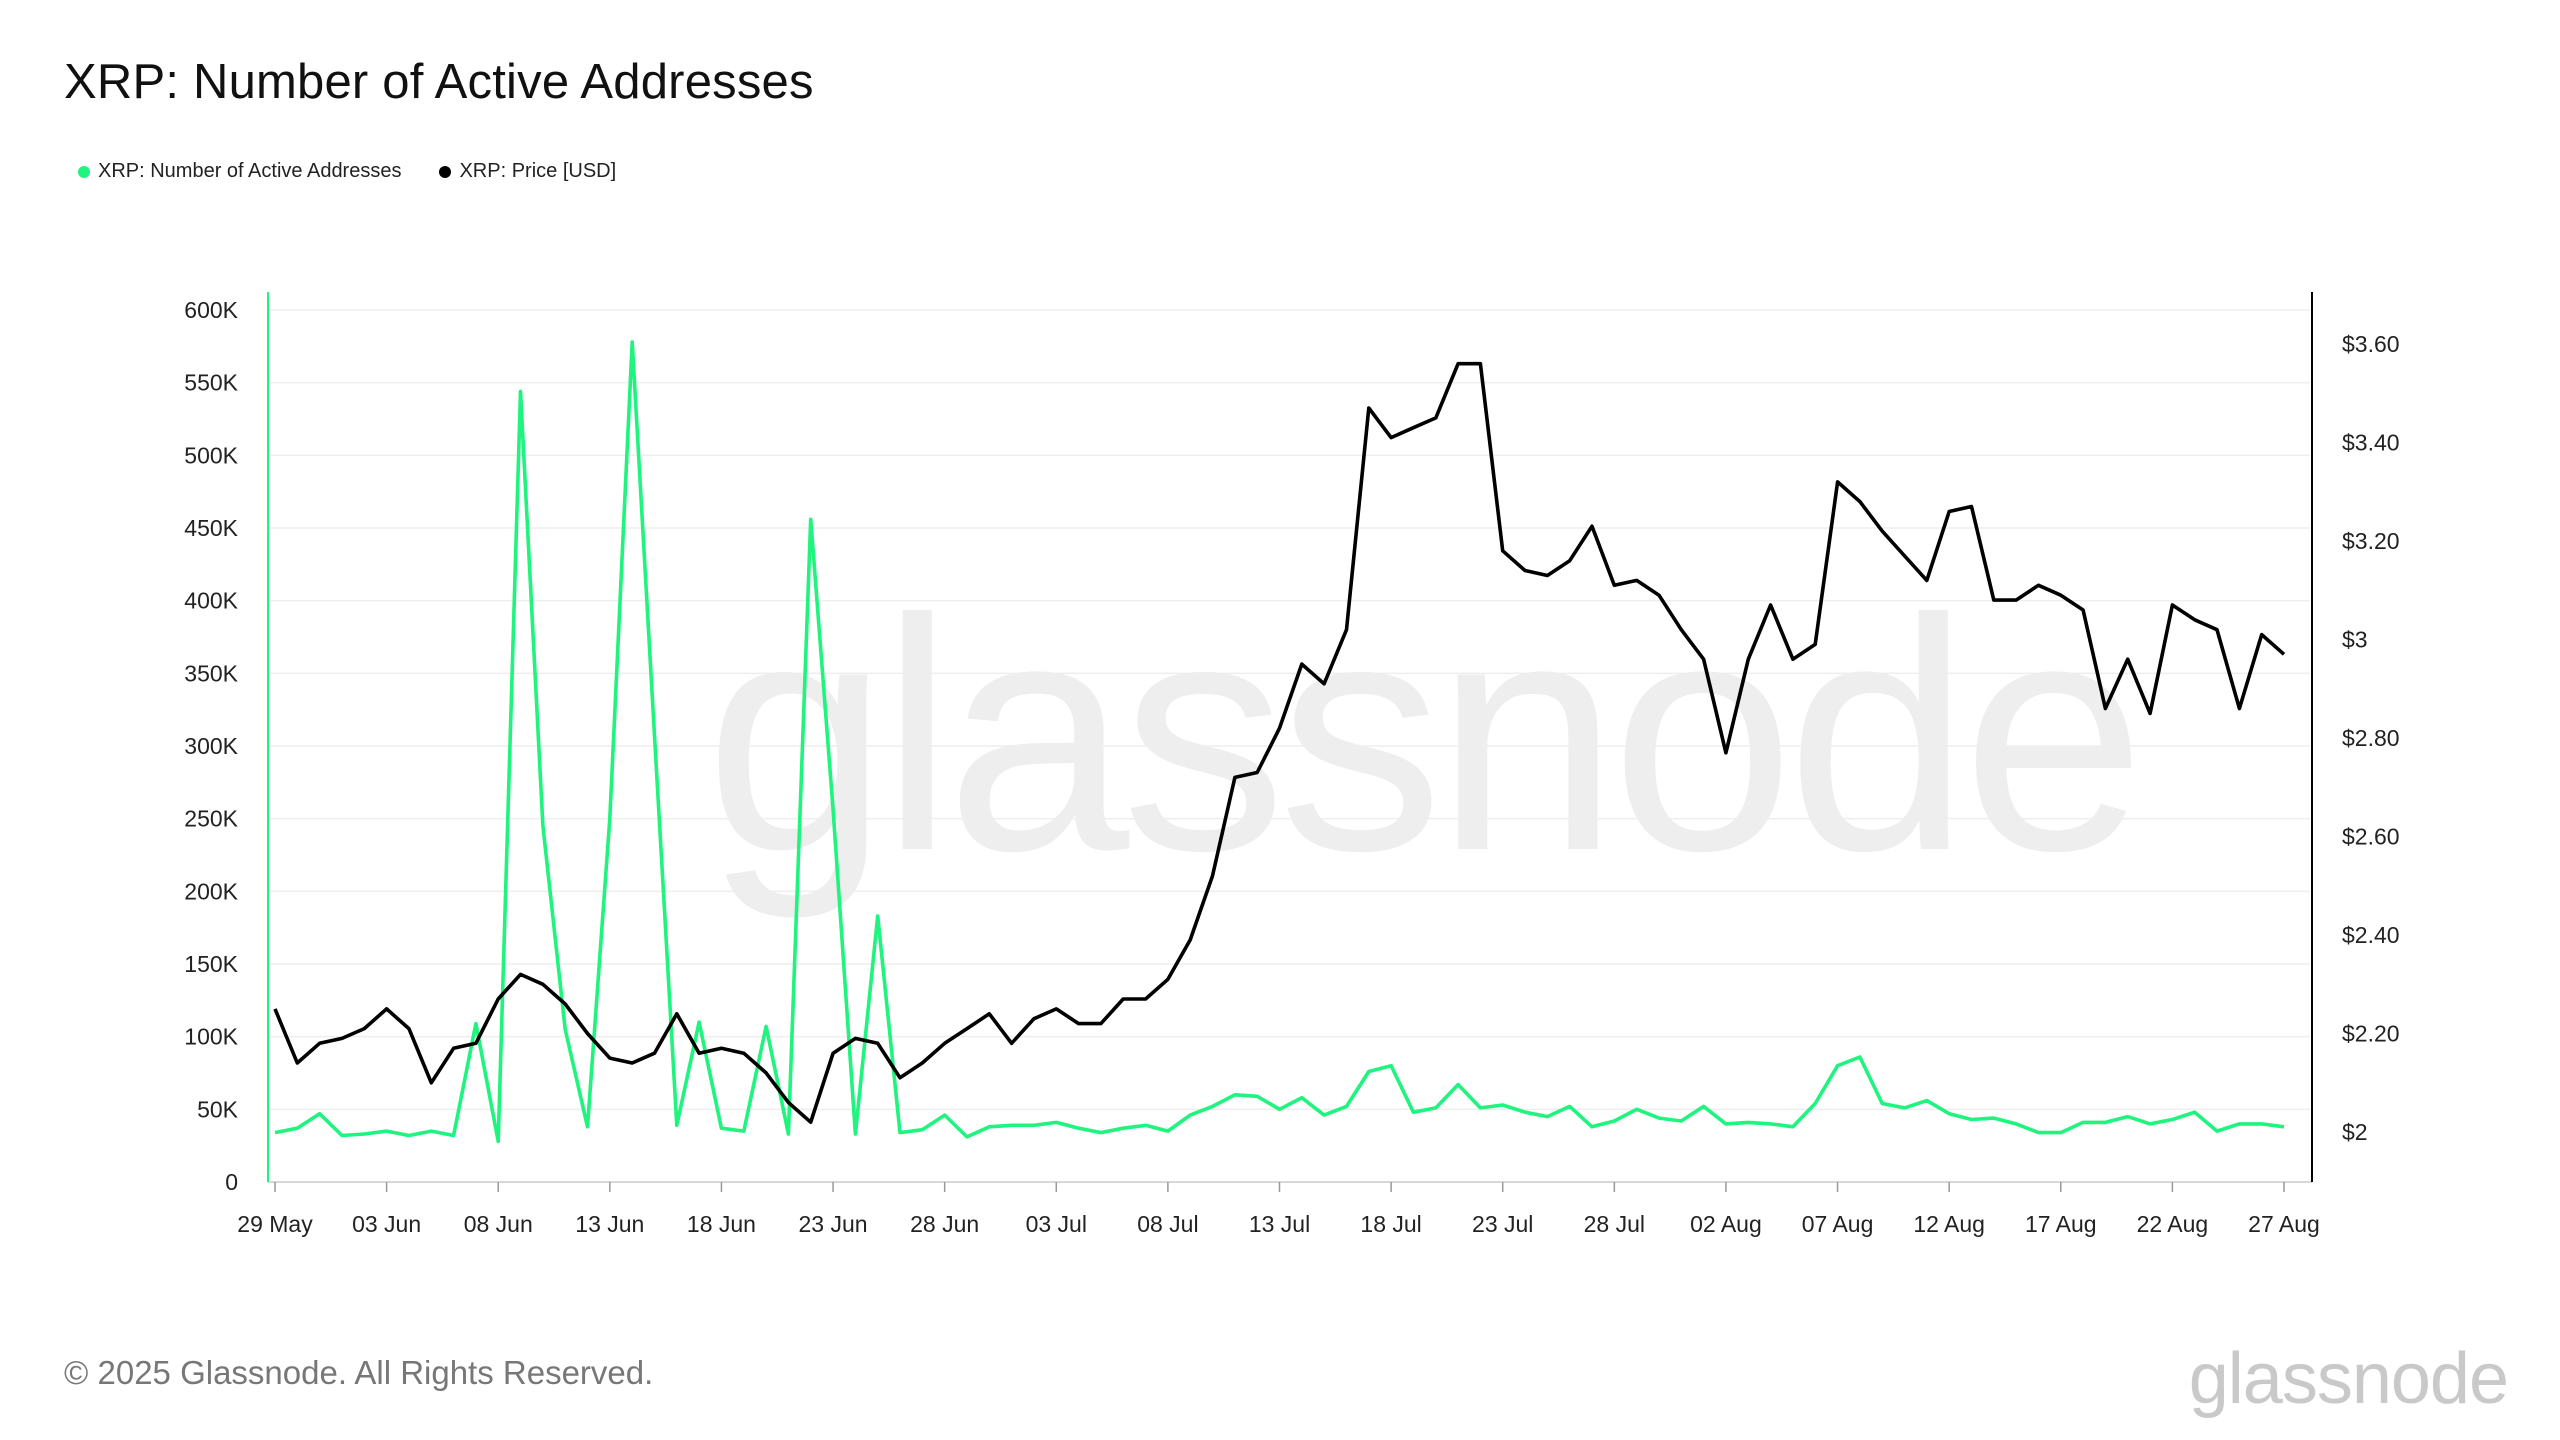  I want to click on y-left-tick-label: 50K, so click(218, 1109).